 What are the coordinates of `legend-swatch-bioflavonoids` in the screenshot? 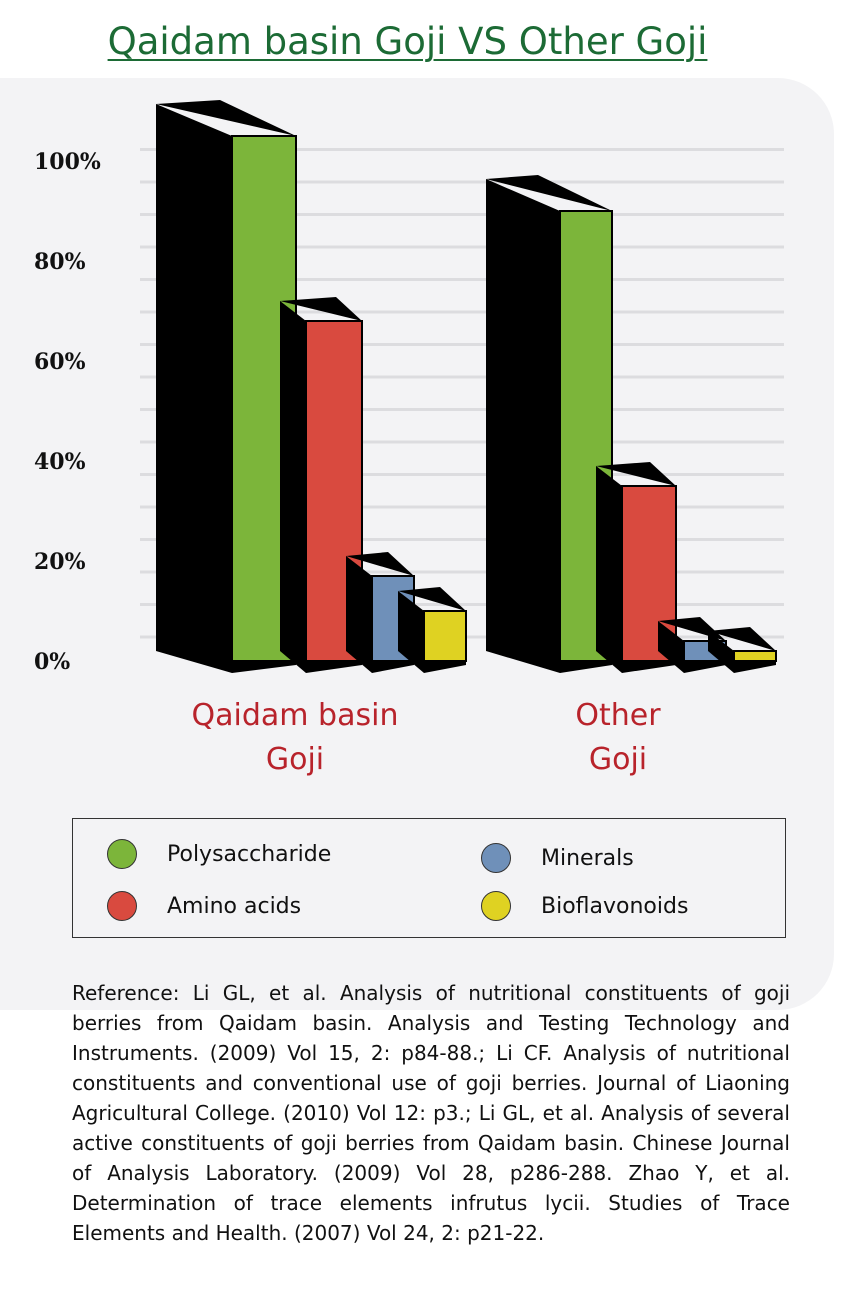 It's located at (496, 906).